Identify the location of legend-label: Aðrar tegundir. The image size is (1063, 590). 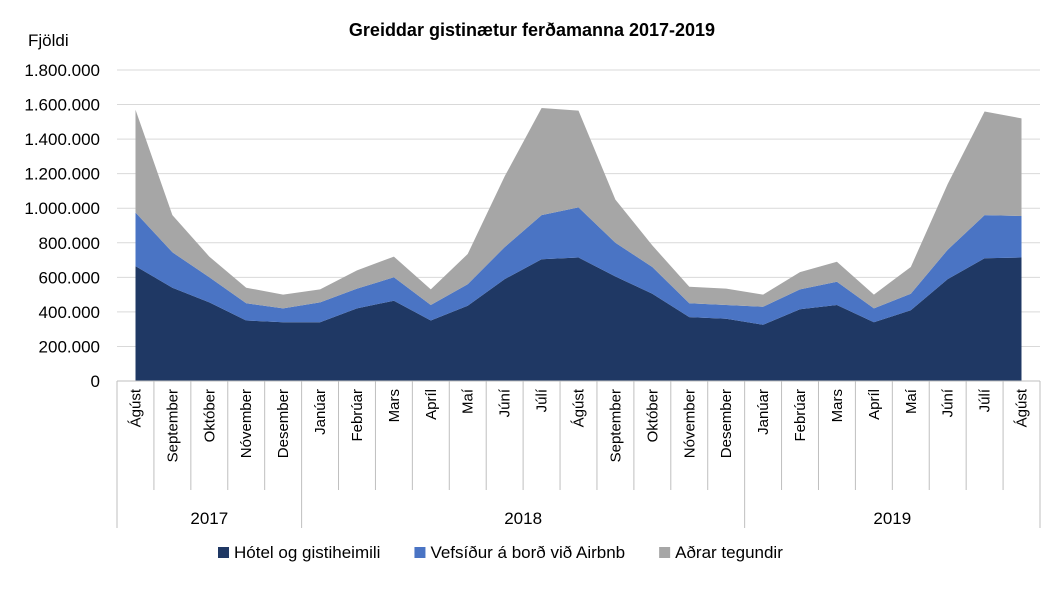
(729, 552).